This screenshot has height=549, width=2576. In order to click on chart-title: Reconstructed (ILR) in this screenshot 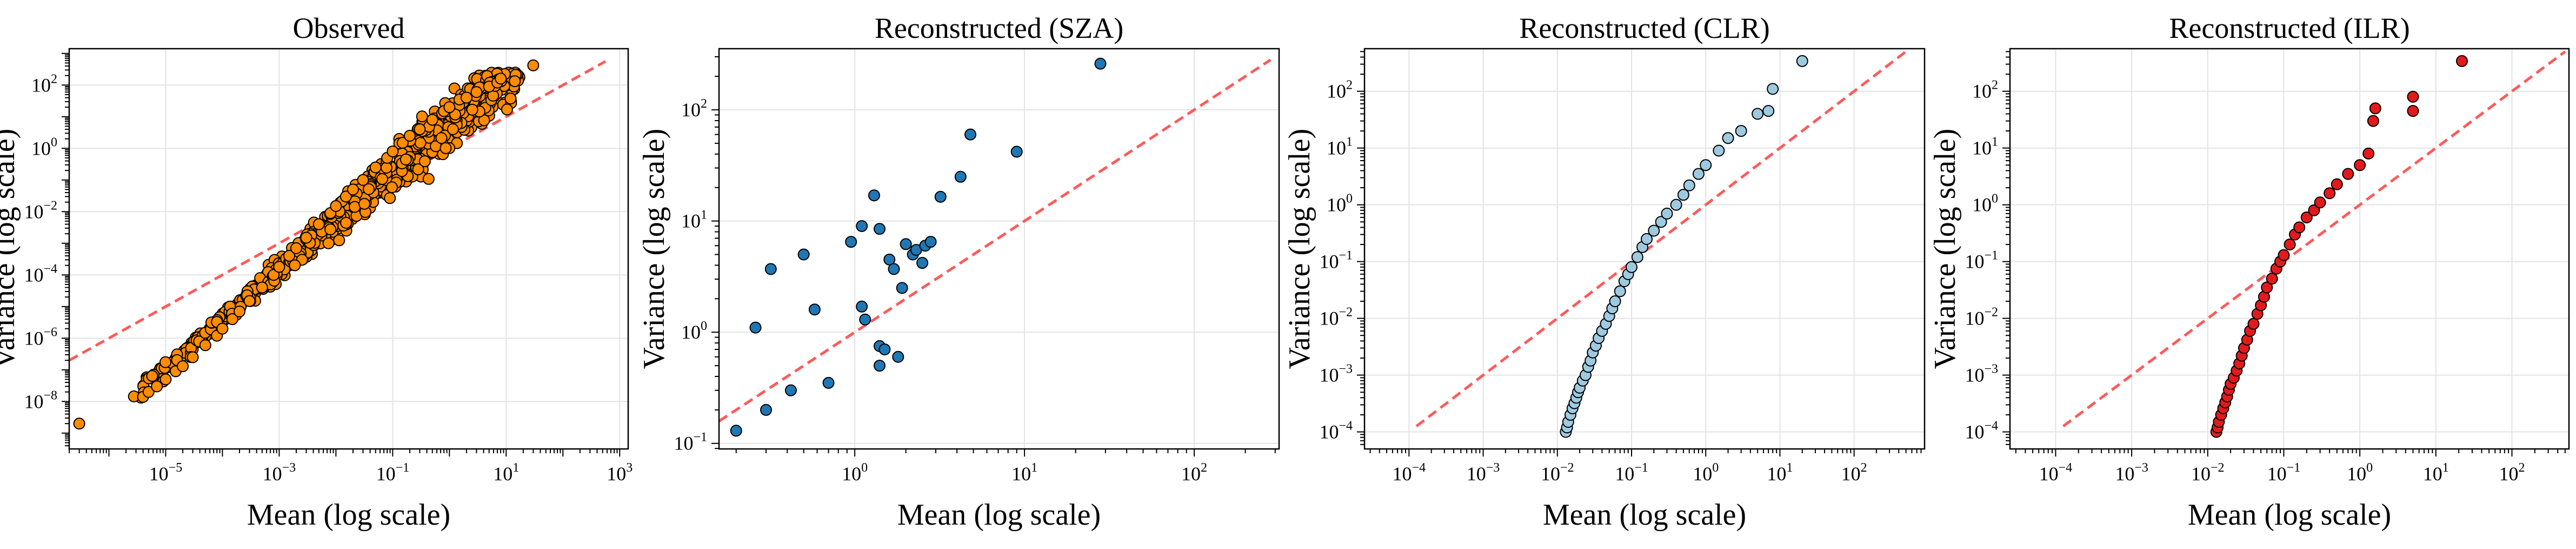, I will do `click(2289, 28)`.